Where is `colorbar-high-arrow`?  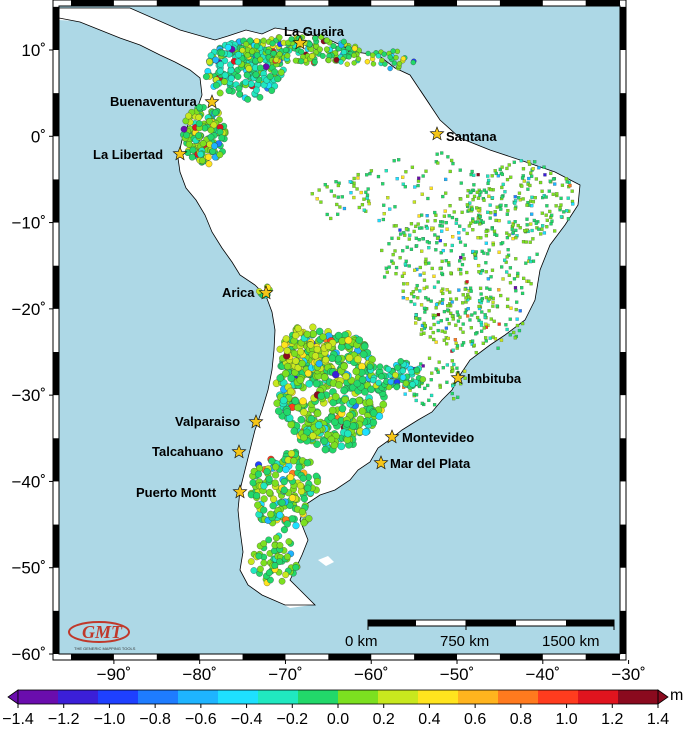
colorbar-high-arrow is located at coordinates (663, 697).